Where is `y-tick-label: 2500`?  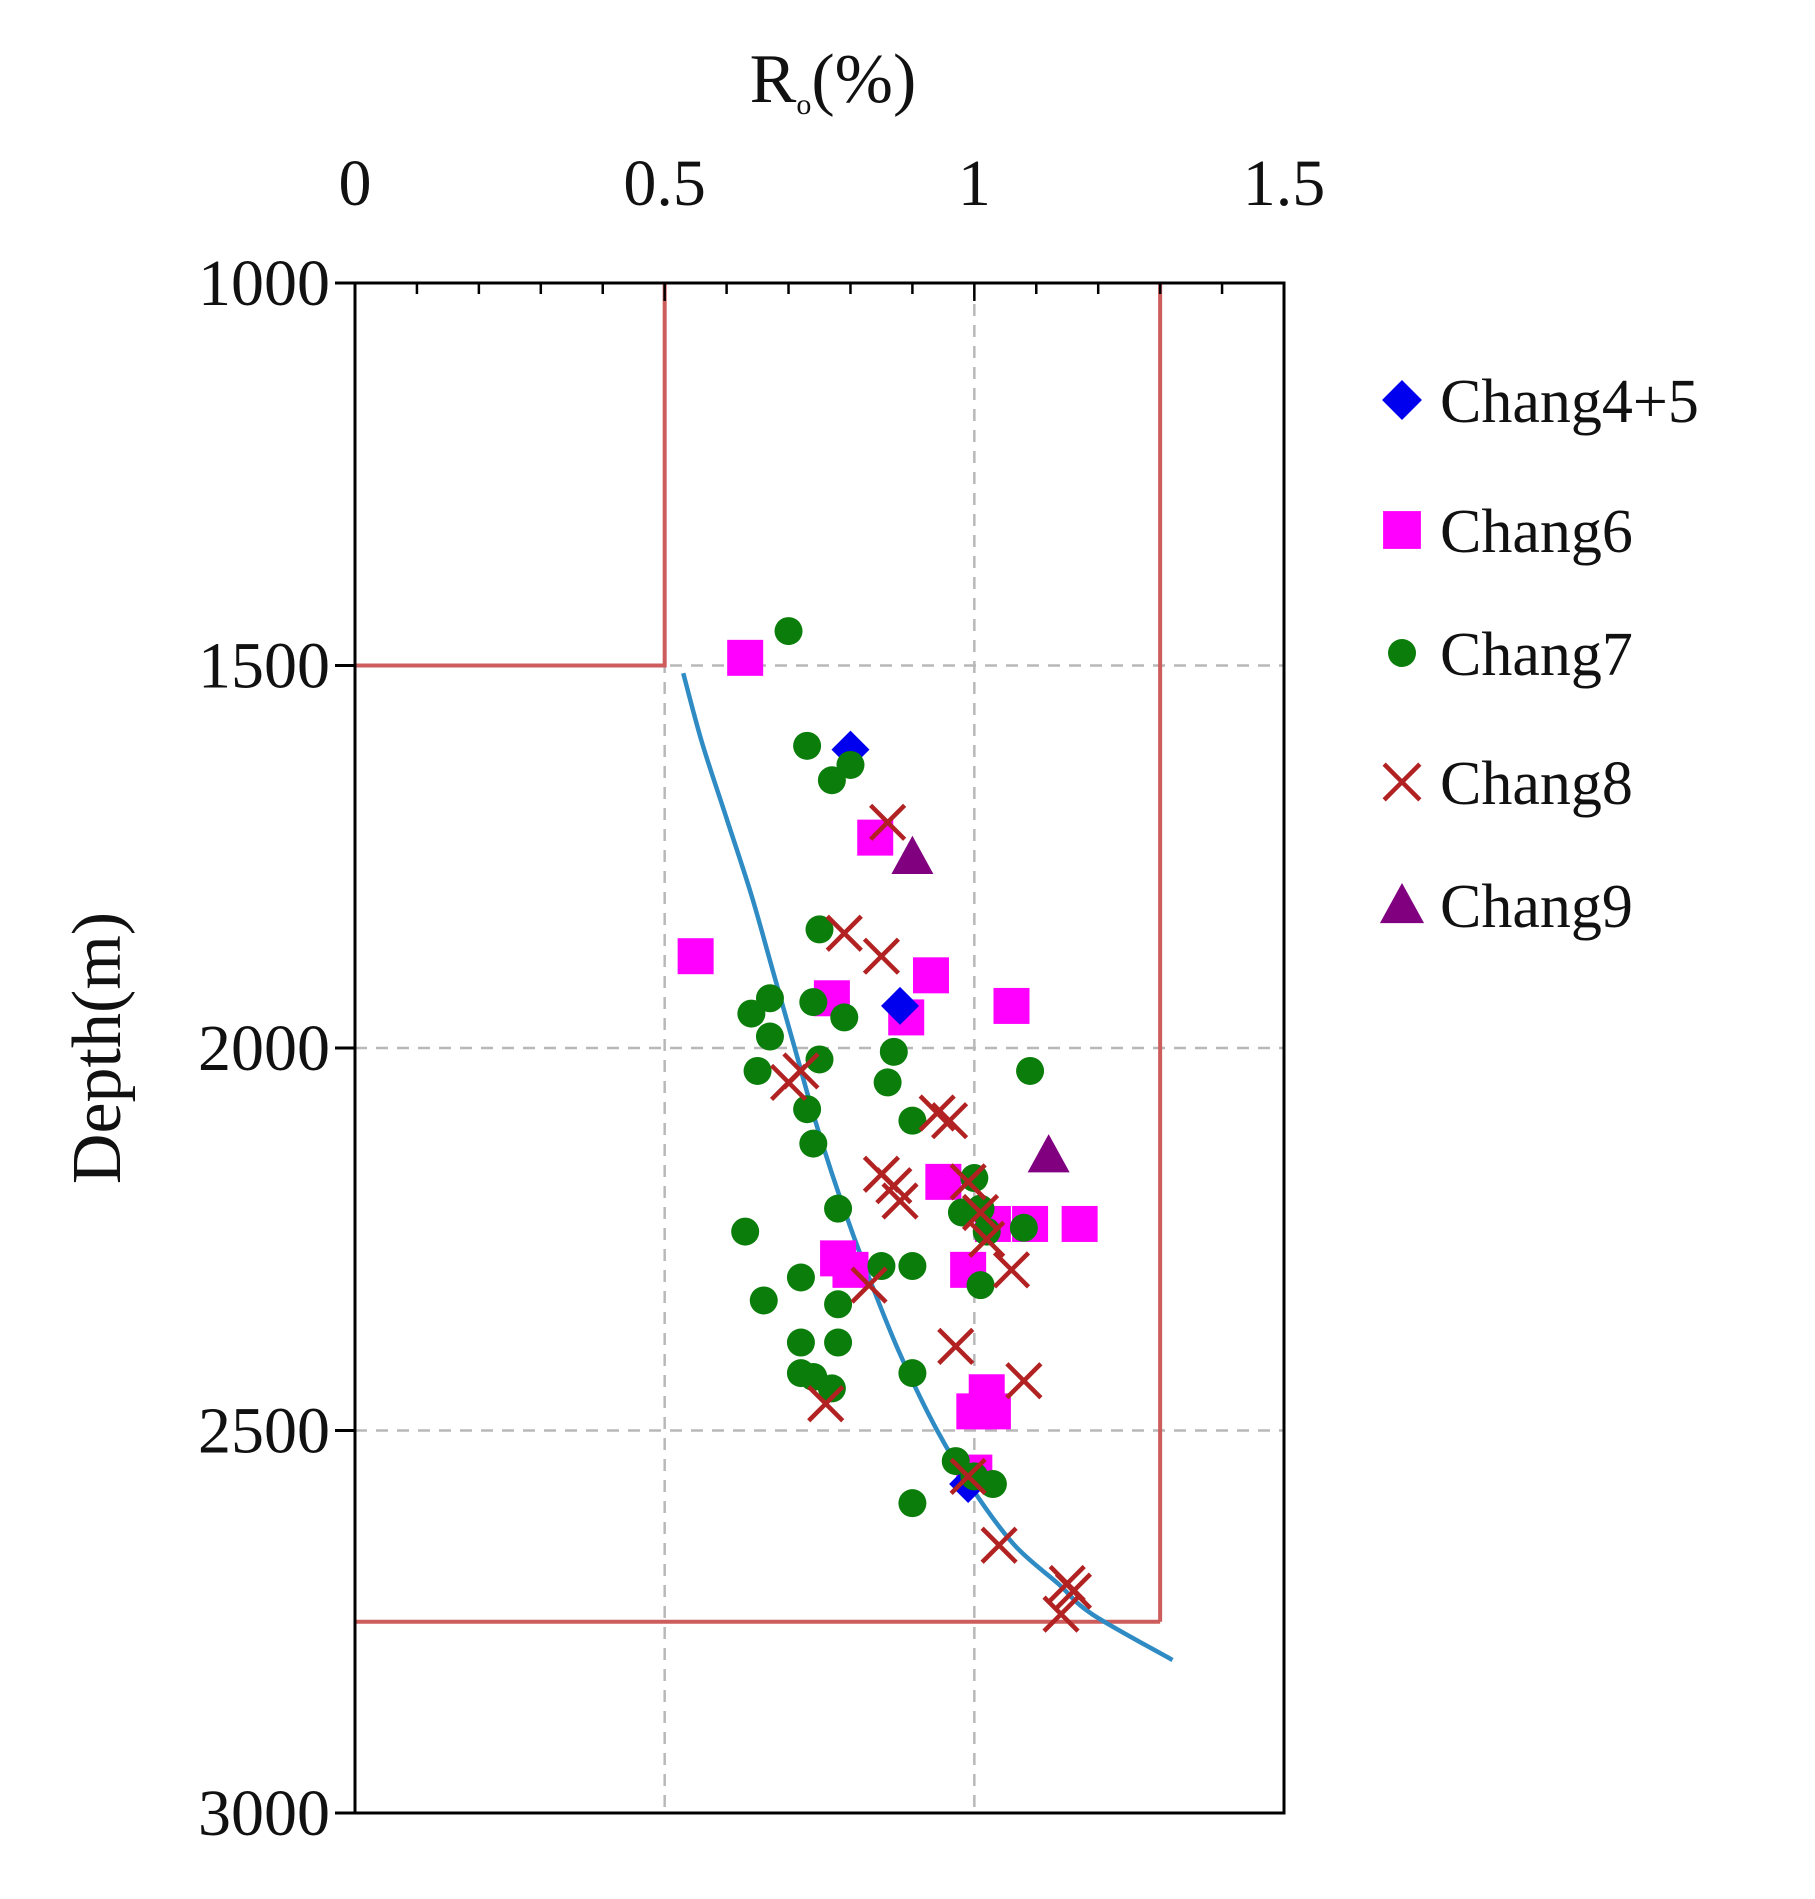 y-tick-label: 2500 is located at coordinates (264, 1431).